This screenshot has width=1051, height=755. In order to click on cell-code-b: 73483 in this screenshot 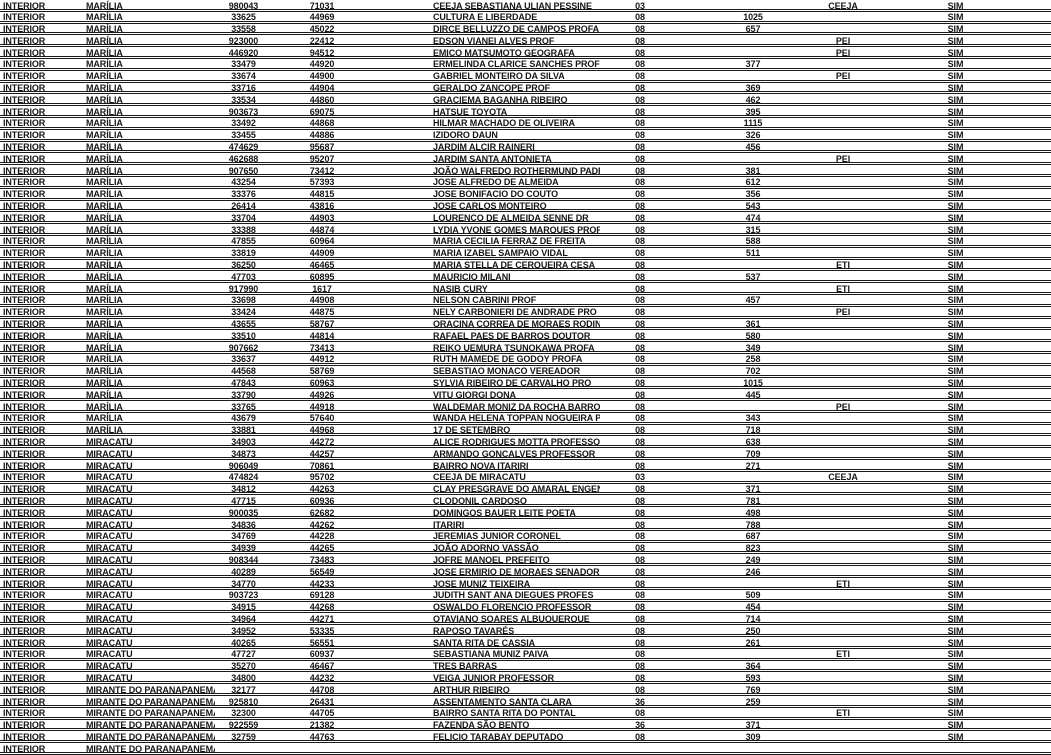, I will do `click(322, 559)`.